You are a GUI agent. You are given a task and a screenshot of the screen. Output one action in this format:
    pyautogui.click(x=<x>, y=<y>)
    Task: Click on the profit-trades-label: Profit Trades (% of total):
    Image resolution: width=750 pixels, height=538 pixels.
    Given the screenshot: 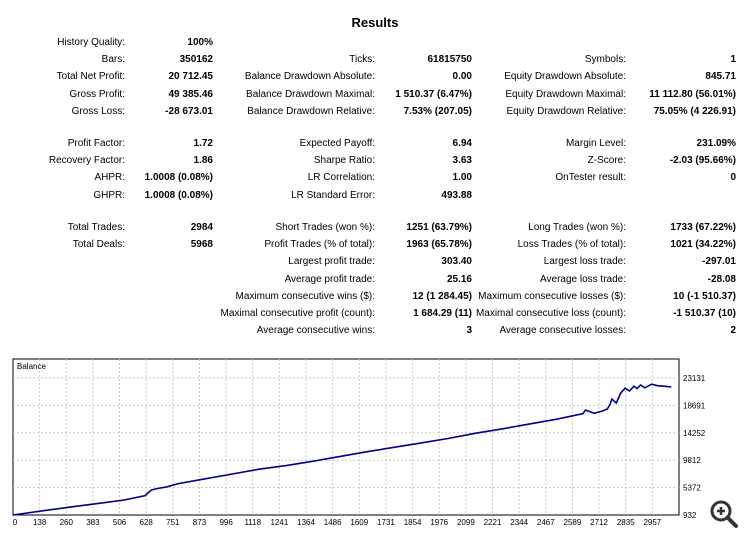 What is the action you would take?
    pyautogui.click(x=319, y=244)
    